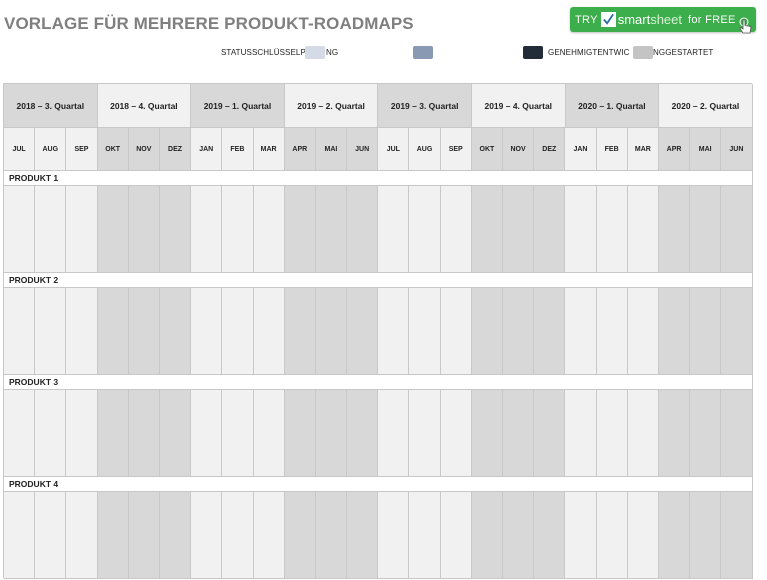 This screenshot has height=580, width=767. What do you see at coordinates (423, 52) in the screenshot?
I see `legend-swatch-approved` at bounding box center [423, 52].